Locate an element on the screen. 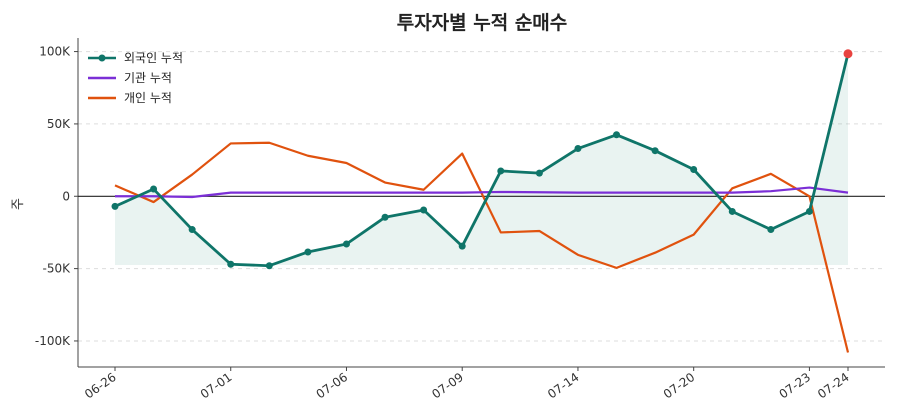  y-tick-label: 50K is located at coordinates (59, 124).